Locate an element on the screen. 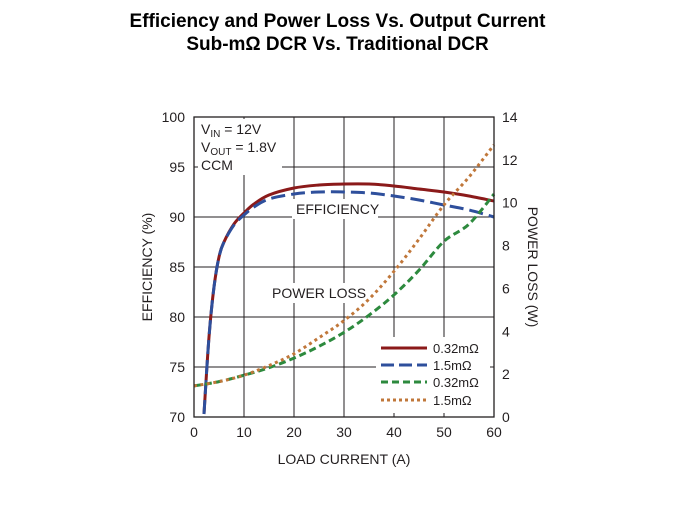 This screenshot has width=675, height=506. x-axis-label: LOAD CURRENT (A) is located at coordinates (344, 459).